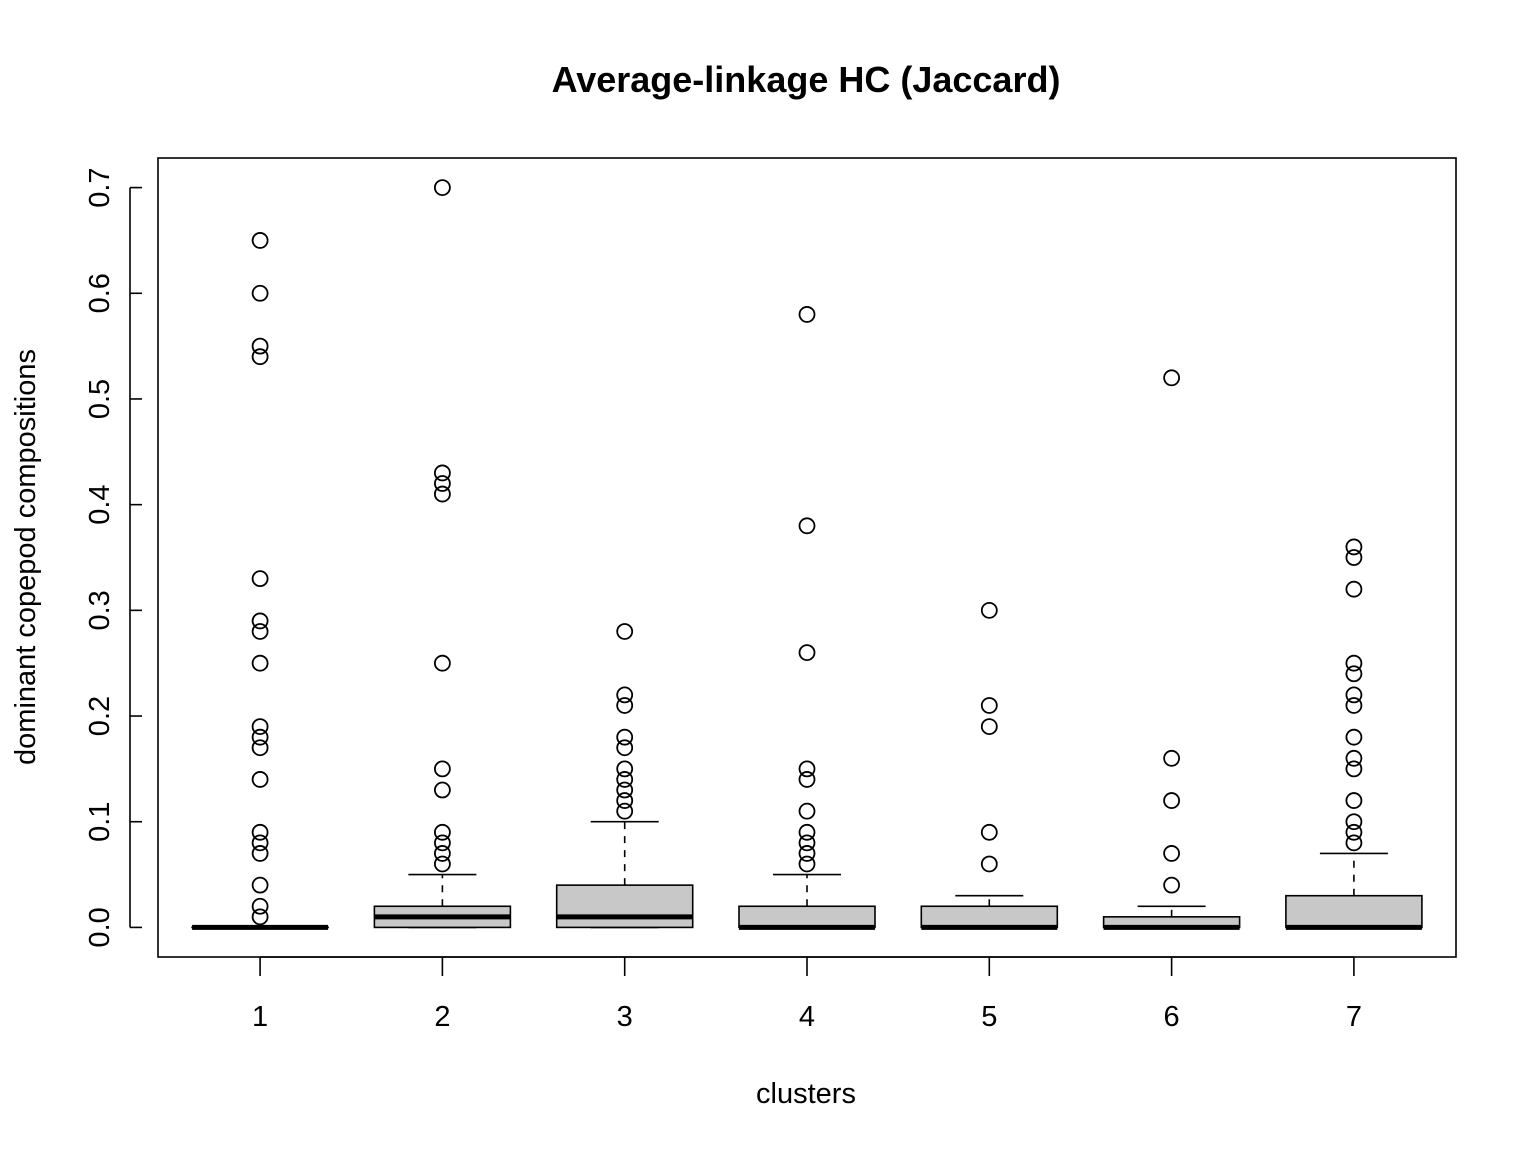 This screenshot has height=1152, width=1536. Describe the element at coordinates (806, 1094) in the screenshot. I see `x-axis-label: clusters` at that location.